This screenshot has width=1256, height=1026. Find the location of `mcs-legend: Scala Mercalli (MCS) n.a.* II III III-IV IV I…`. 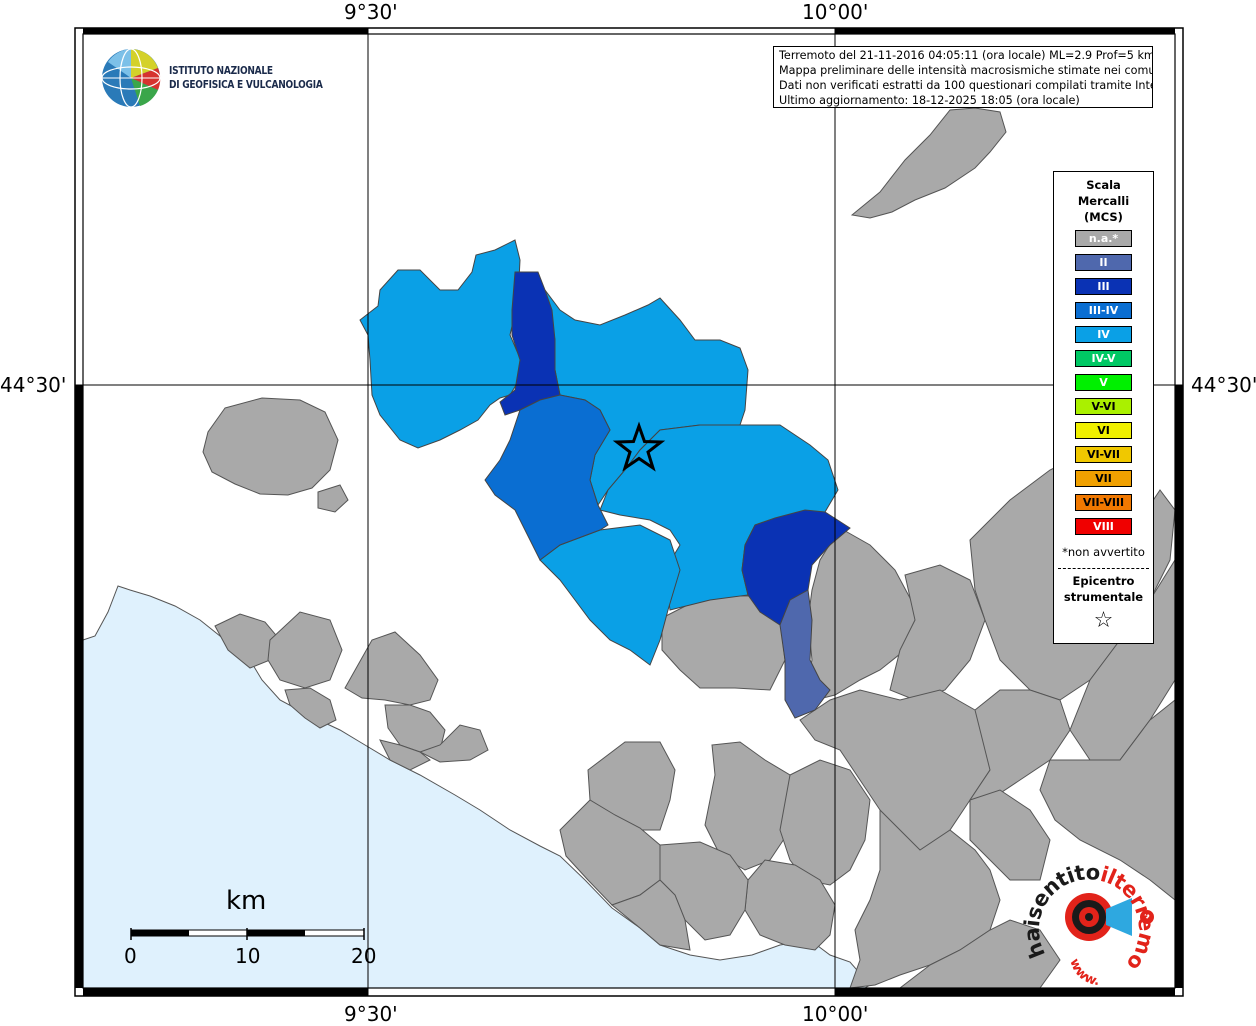

mcs-legend: Scala Mercalli (MCS) n.a.* II III III-IV IV I… is located at coordinates (1103, 407).